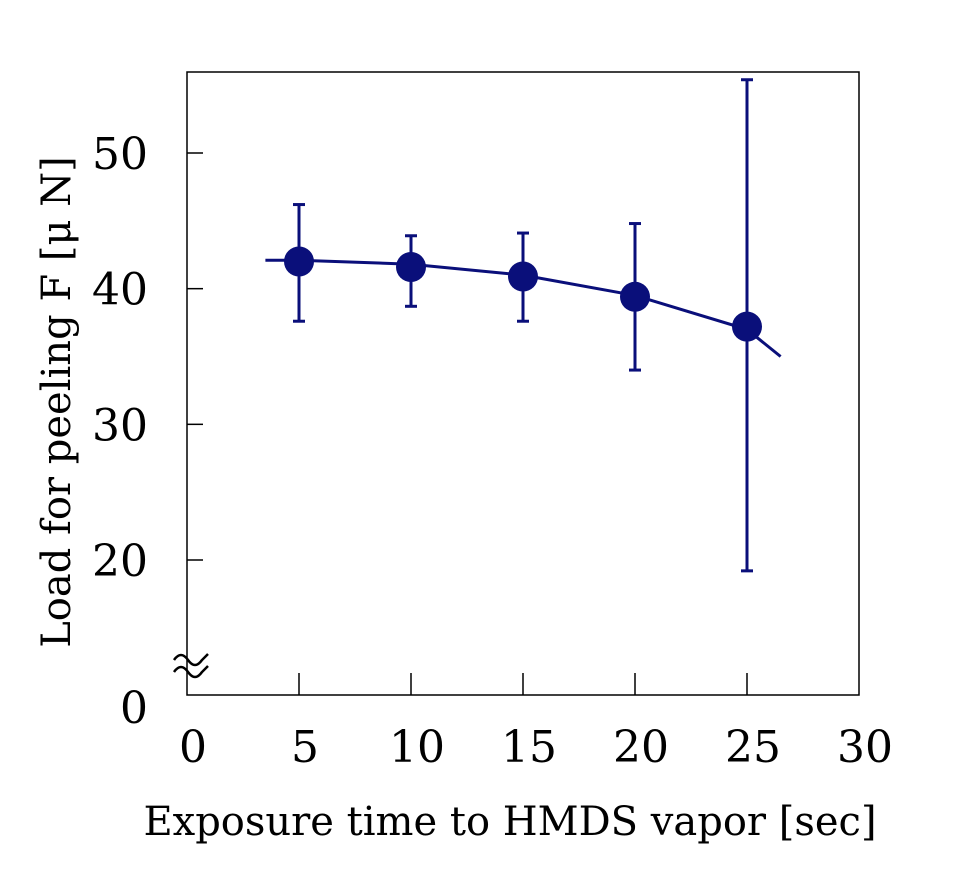  Describe the element at coordinates (190, 666) in the screenshot. I see `axis-break-icon` at that location.